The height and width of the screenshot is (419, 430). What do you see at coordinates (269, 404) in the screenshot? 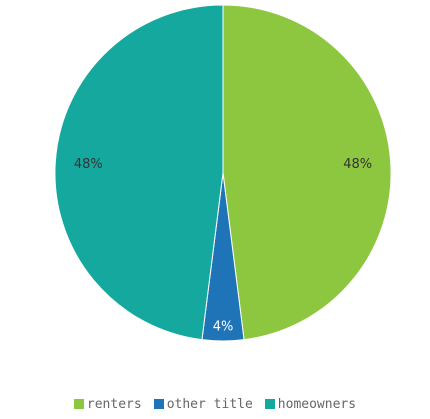
I see `legend-swatch-homeowners` at bounding box center [269, 404].